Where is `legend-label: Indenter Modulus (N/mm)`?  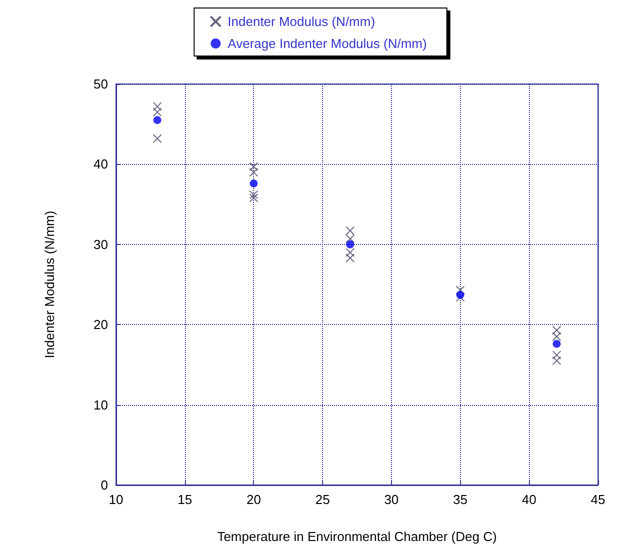 legend-label: Indenter Modulus (N/mm) is located at coordinates (302, 21).